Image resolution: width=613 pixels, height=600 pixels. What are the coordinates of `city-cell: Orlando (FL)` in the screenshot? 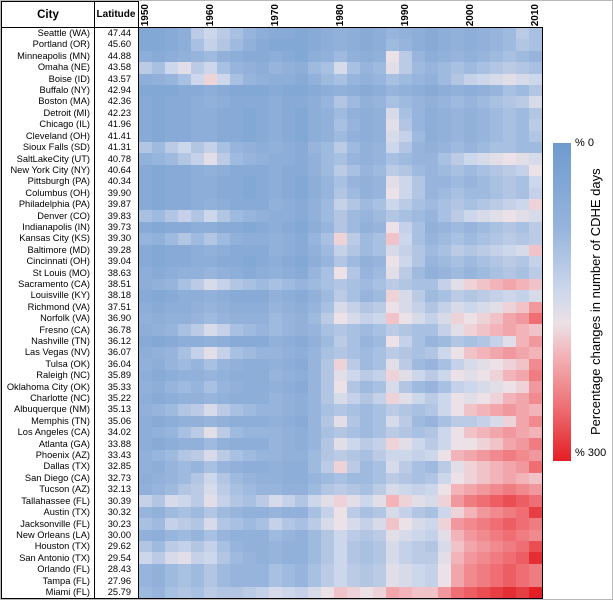 It's located at (63, 569).